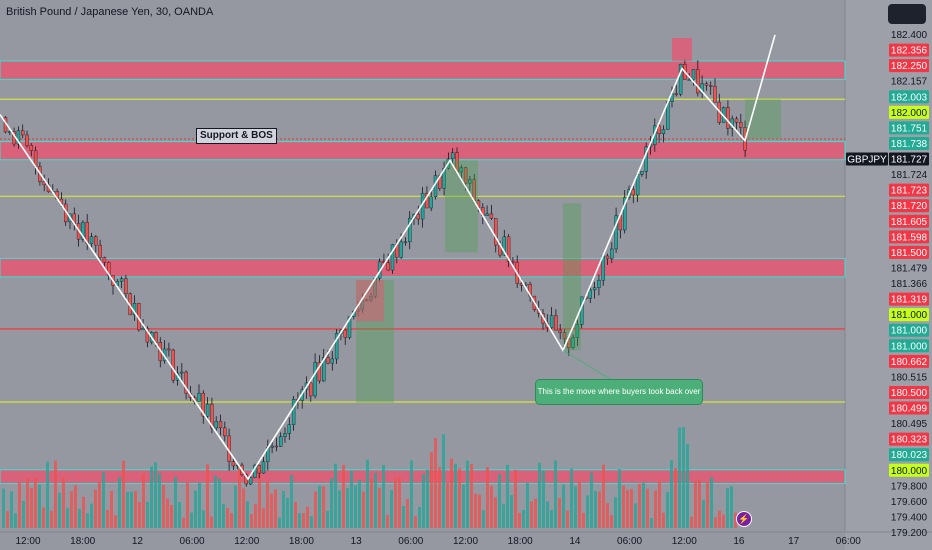  I want to click on time-axis-label: 12, so click(138, 541).